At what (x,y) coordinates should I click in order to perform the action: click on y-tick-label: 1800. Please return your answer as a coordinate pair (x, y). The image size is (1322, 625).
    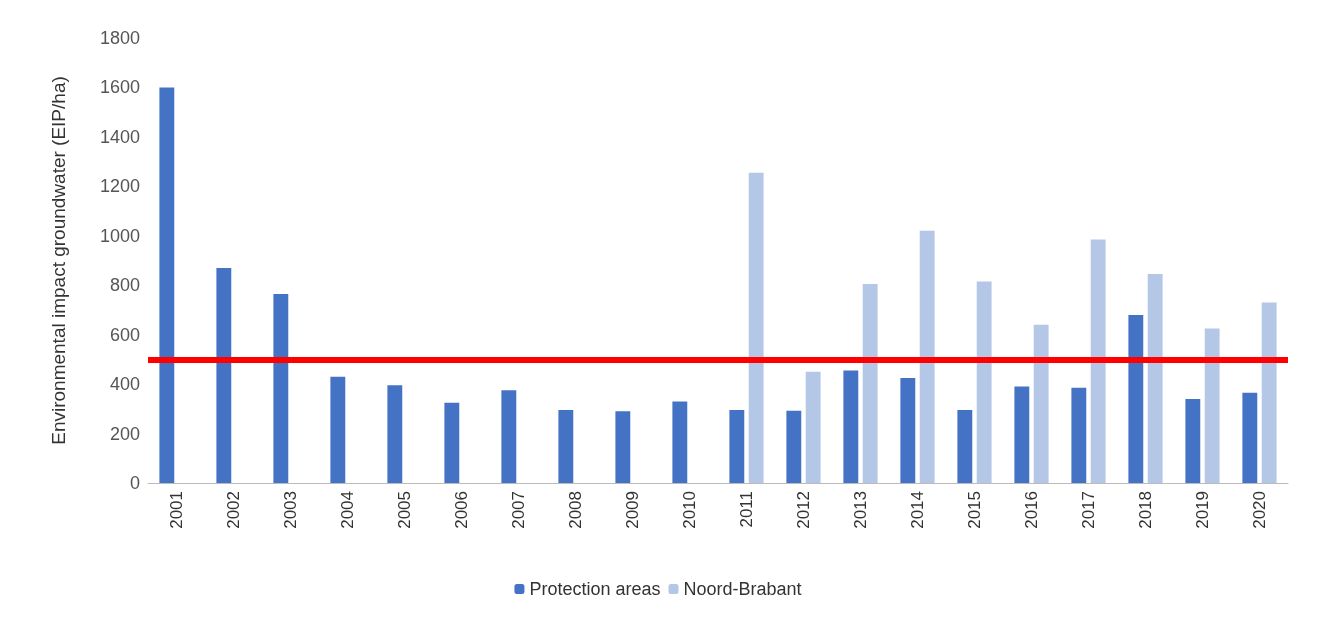
    Looking at the image, I should click on (119, 38).